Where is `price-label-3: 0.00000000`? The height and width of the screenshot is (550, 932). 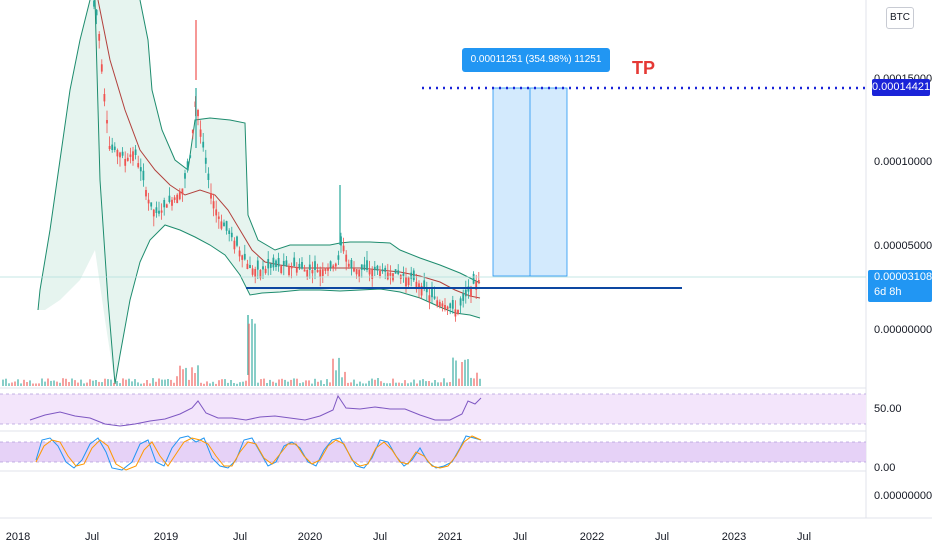 price-label-3: 0.00000000 is located at coordinates (903, 330).